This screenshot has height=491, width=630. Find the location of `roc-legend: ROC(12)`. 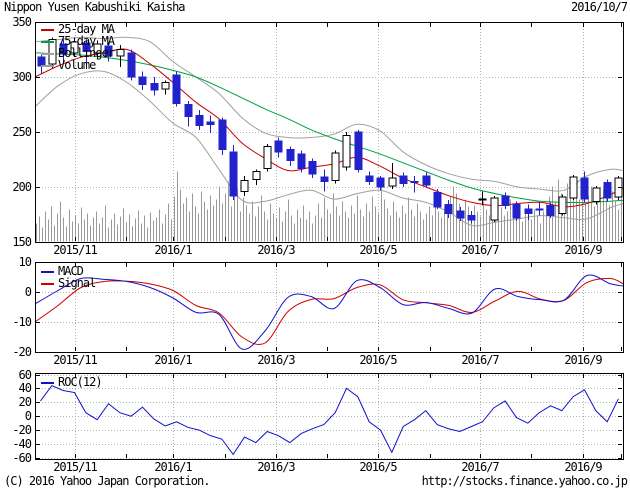

roc-legend: ROC(12) is located at coordinates (72, 382).